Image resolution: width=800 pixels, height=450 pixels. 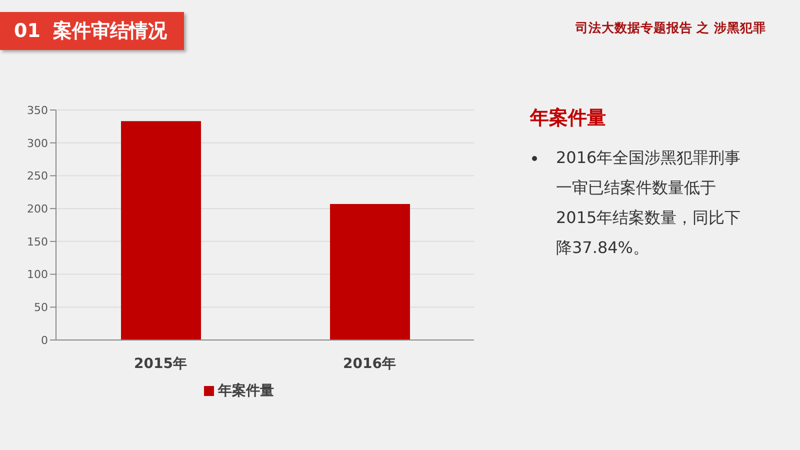 What do you see at coordinates (37, 143) in the screenshot?
I see `y-tick-label: 300` at bounding box center [37, 143].